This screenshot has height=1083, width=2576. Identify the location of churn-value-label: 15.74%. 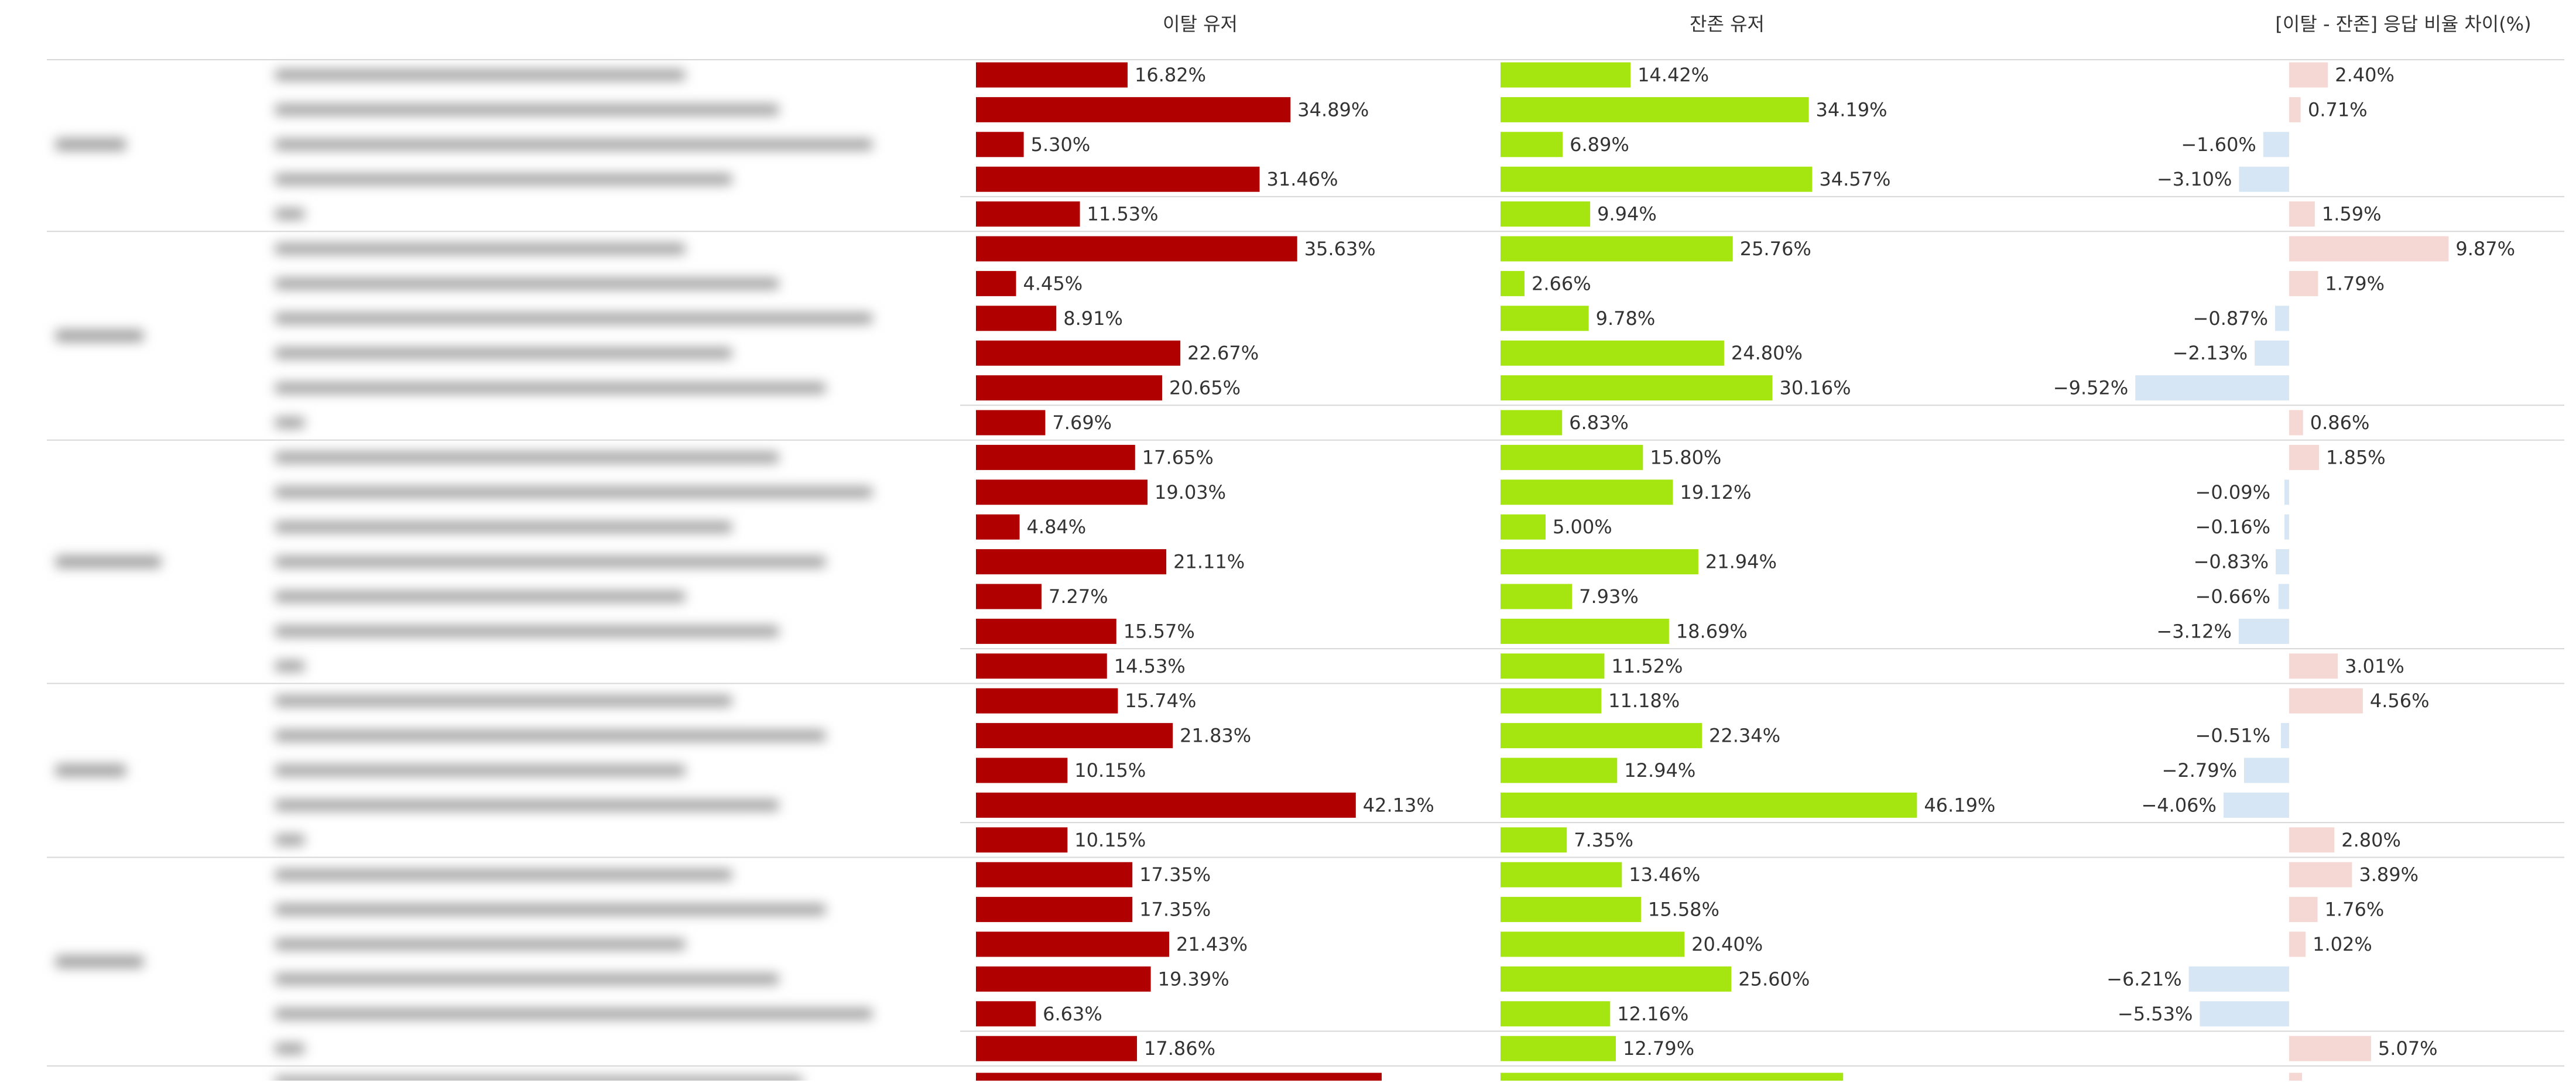
(1160, 701).